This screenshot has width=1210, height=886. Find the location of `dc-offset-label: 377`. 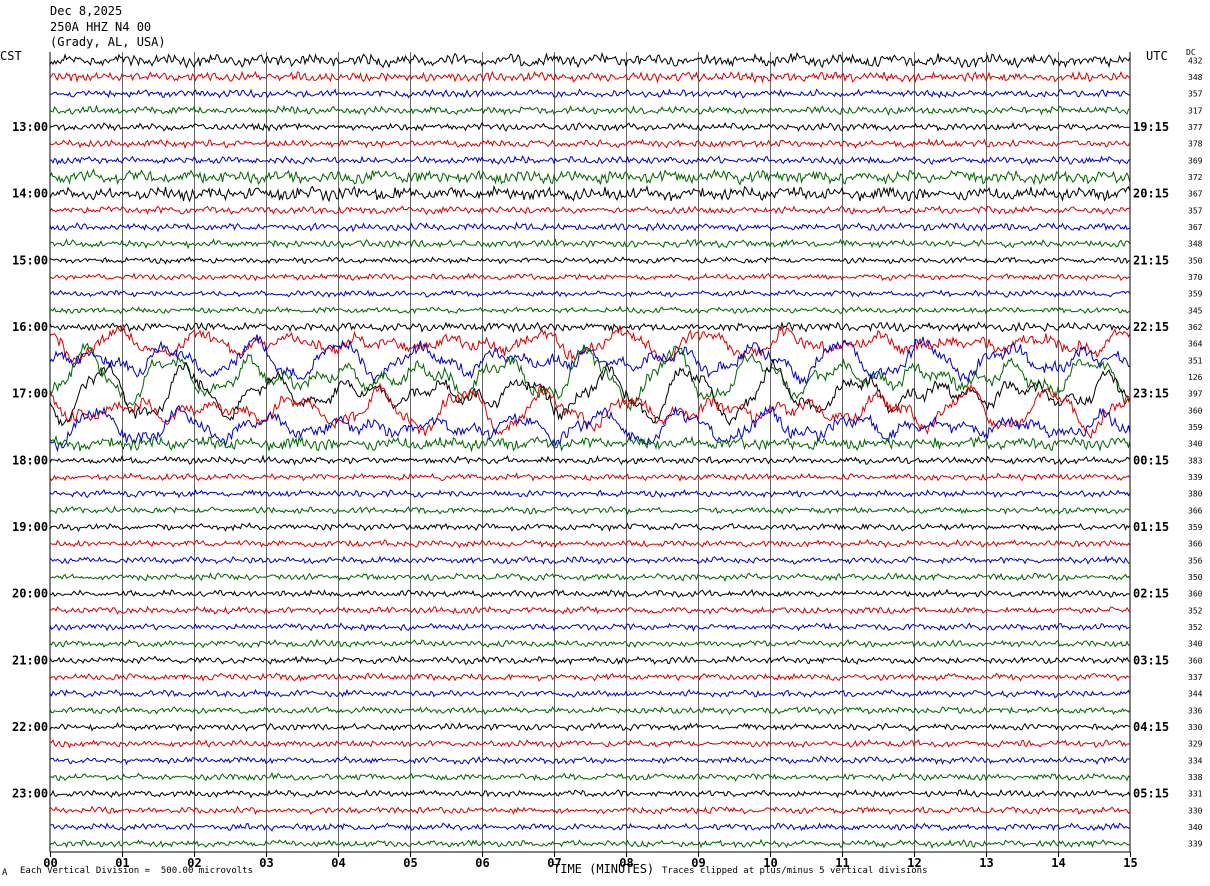

dc-offset-label: 377 is located at coordinates (1195, 127).